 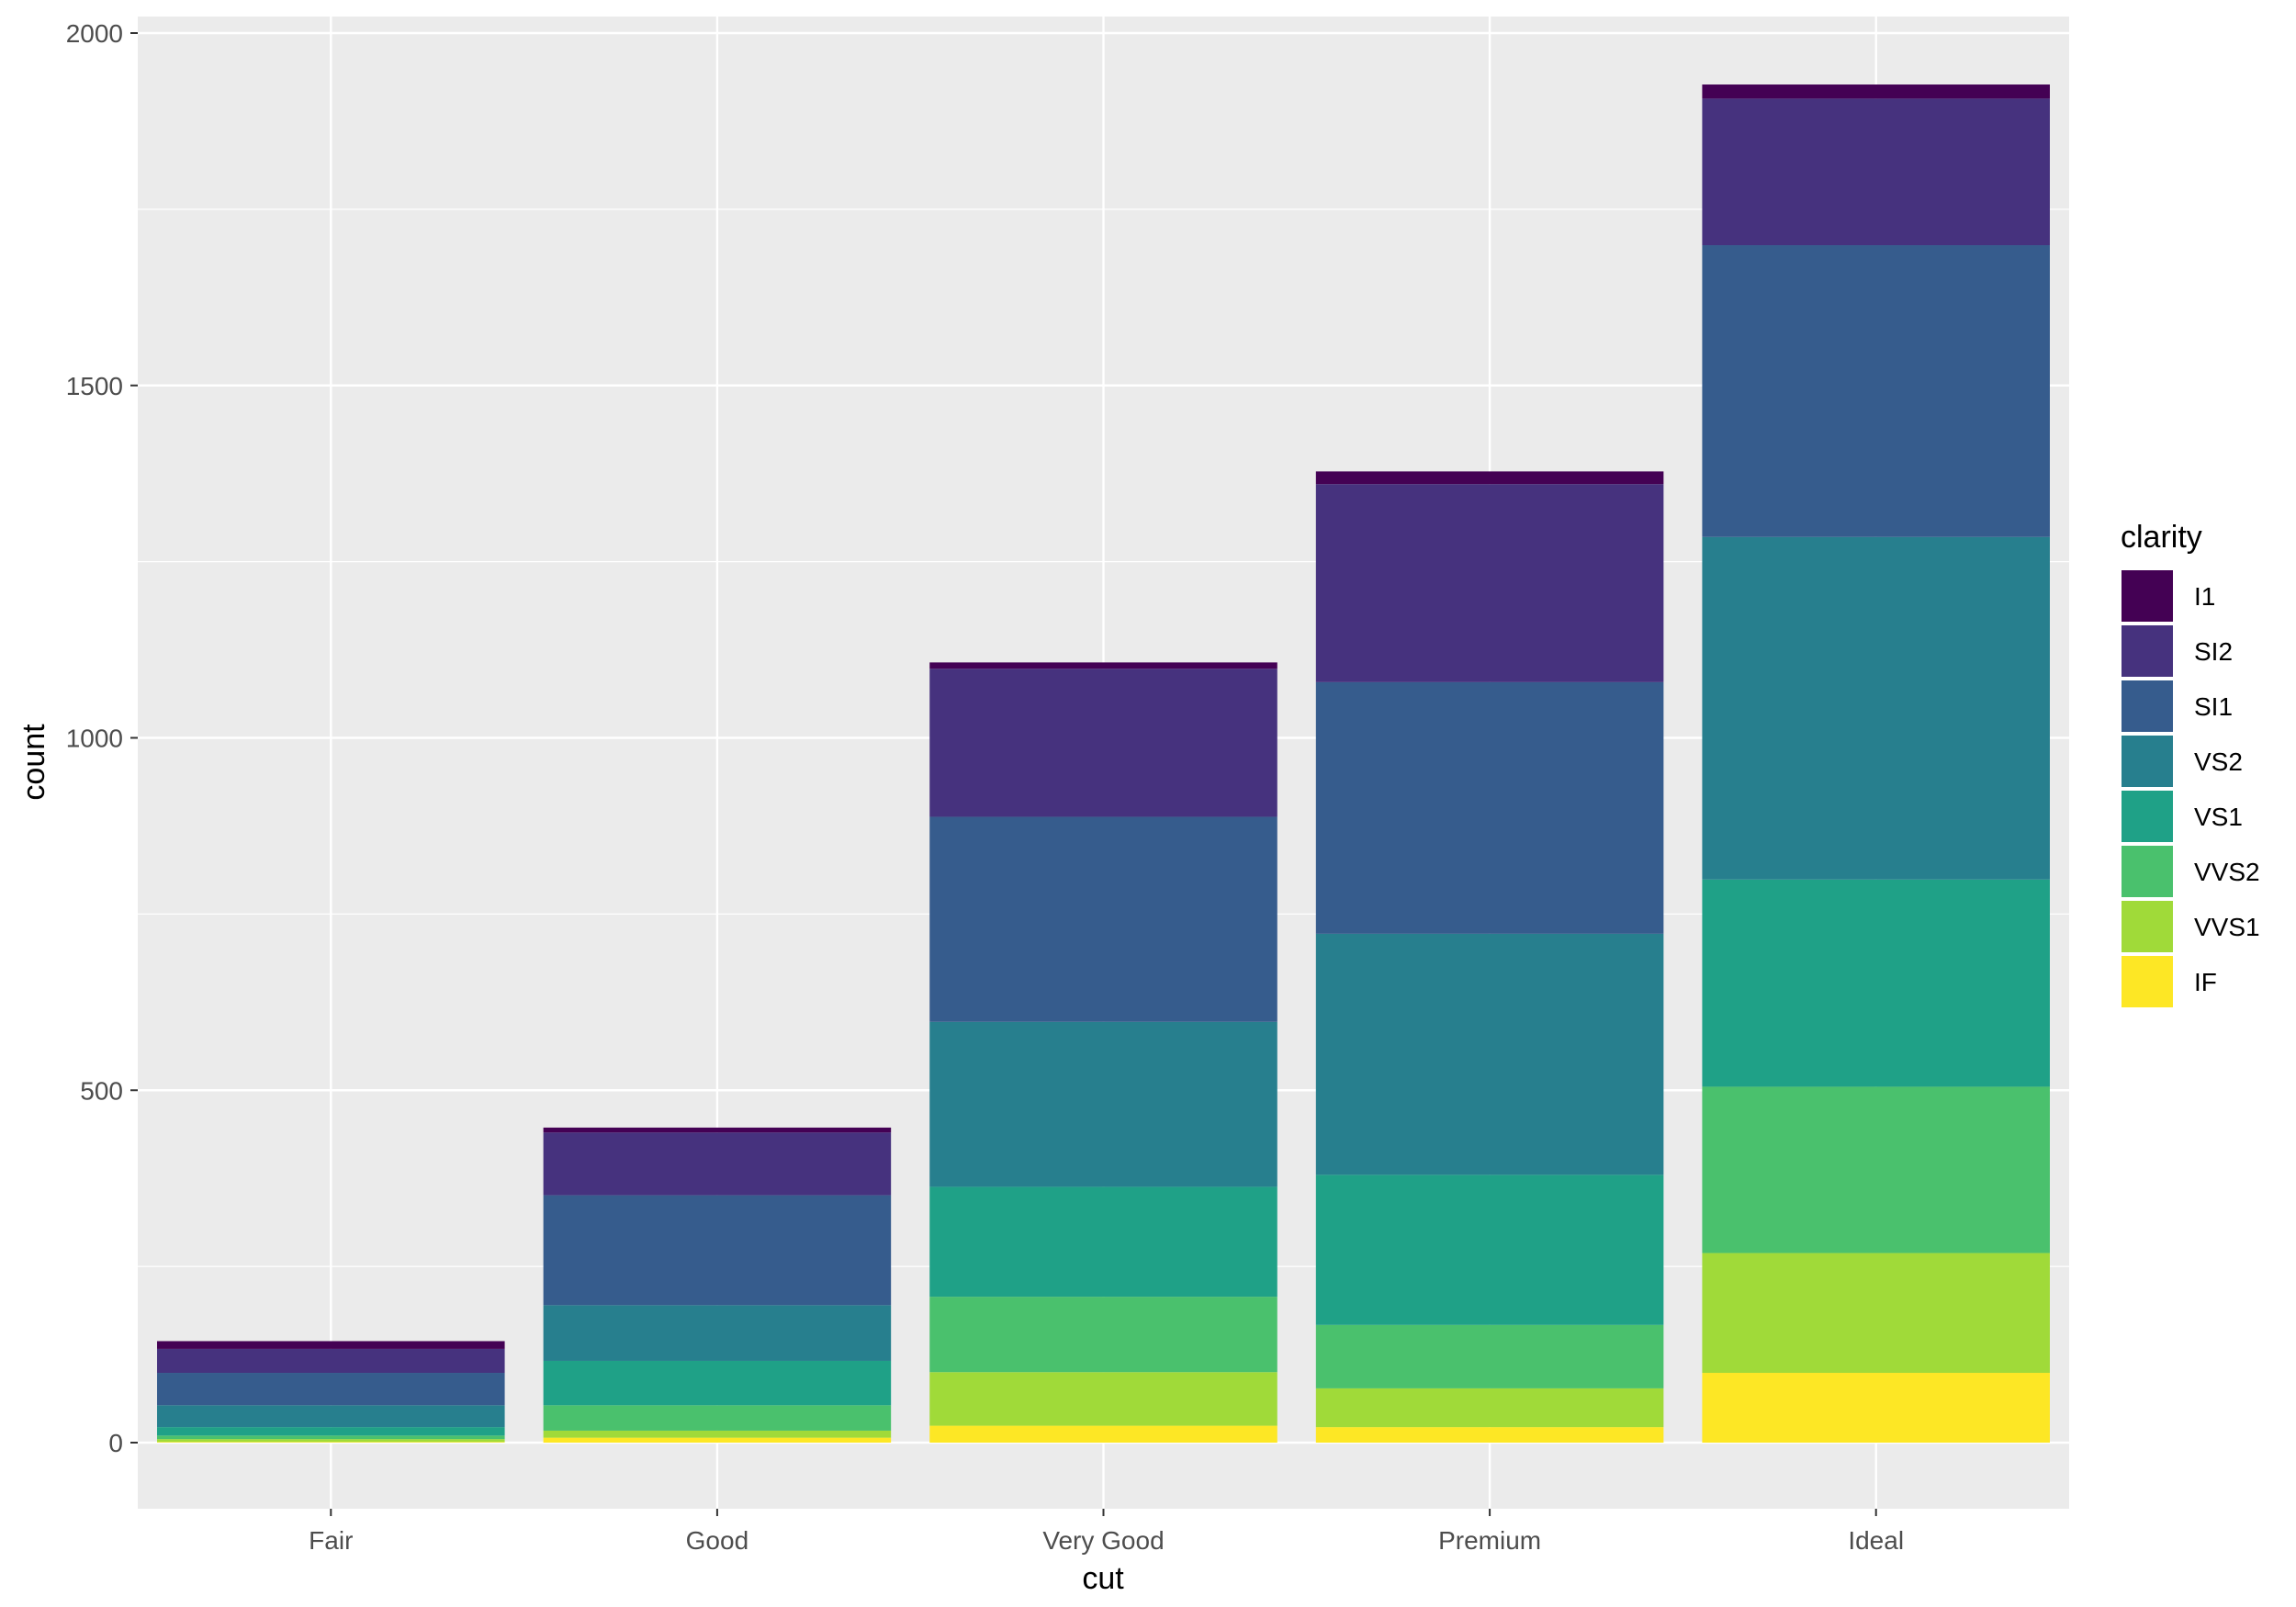 What do you see at coordinates (717, 1440) in the screenshot?
I see `bar-segment-good-if` at bounding box center [717, 1440].